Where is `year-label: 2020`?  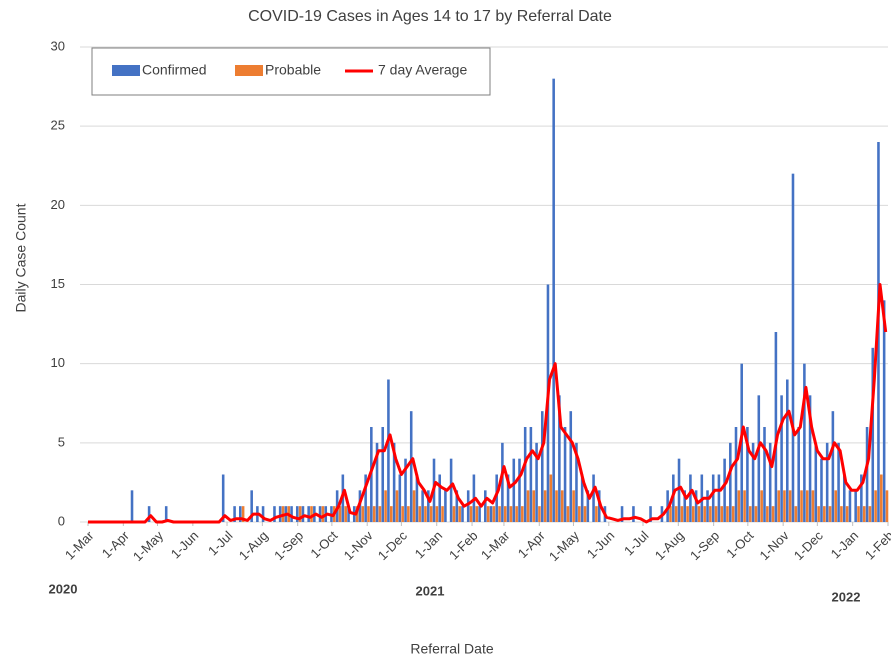
year-label: 2020 is located at coordinates (63, 588).